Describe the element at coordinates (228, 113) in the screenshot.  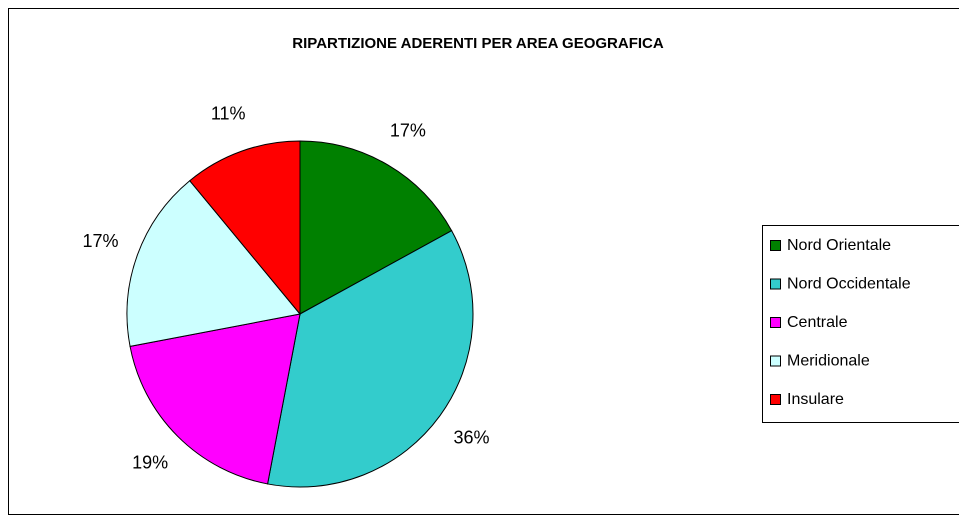
I see `data-label: 11%` at that location.